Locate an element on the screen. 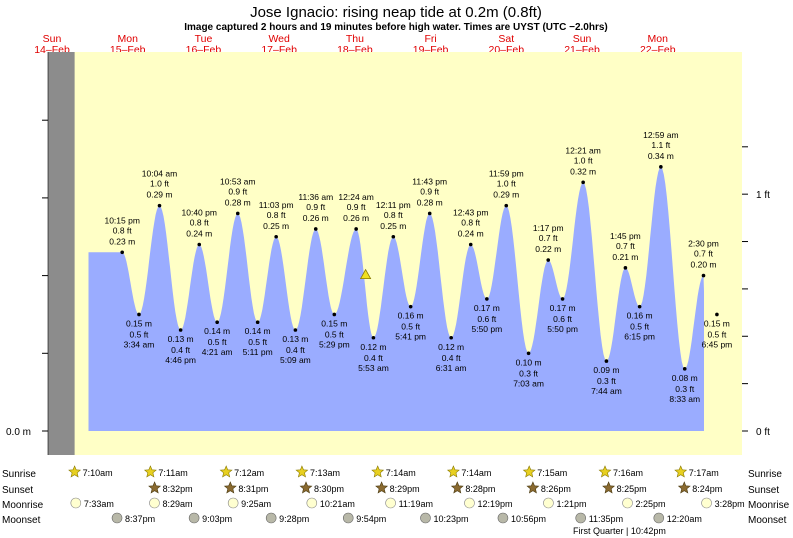 This screenshot has width=793, height=538. high-tide-meters: 0.32 m is located at coordinates (583, 171).